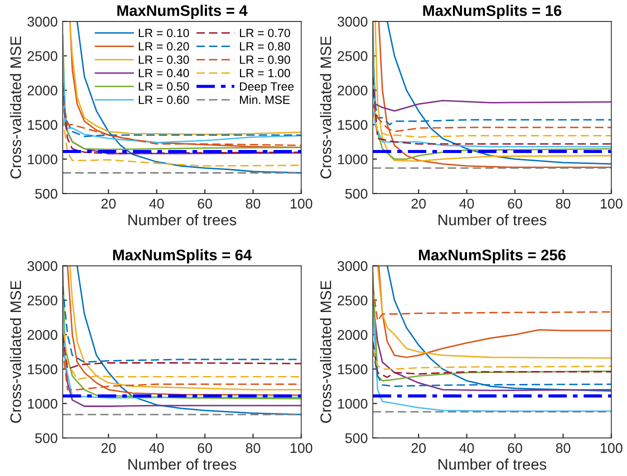  What do you see at coordinates (492, 256) in the screenshot?
I see `chart-title: MaxNumSplits = 256` at bounding box center [492, 256].